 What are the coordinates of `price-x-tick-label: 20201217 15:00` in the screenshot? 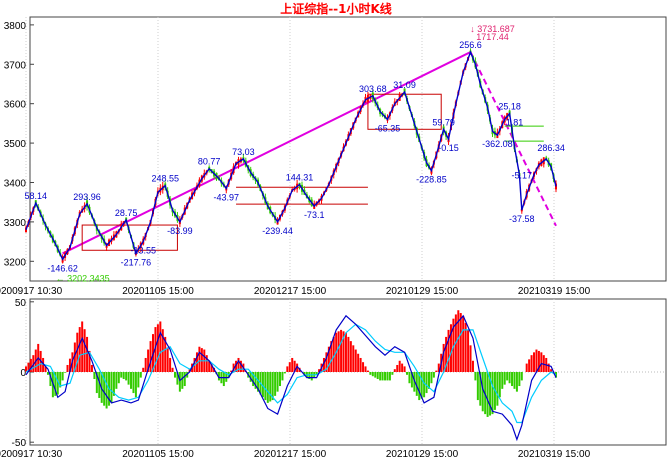 It's located at (290, 291).